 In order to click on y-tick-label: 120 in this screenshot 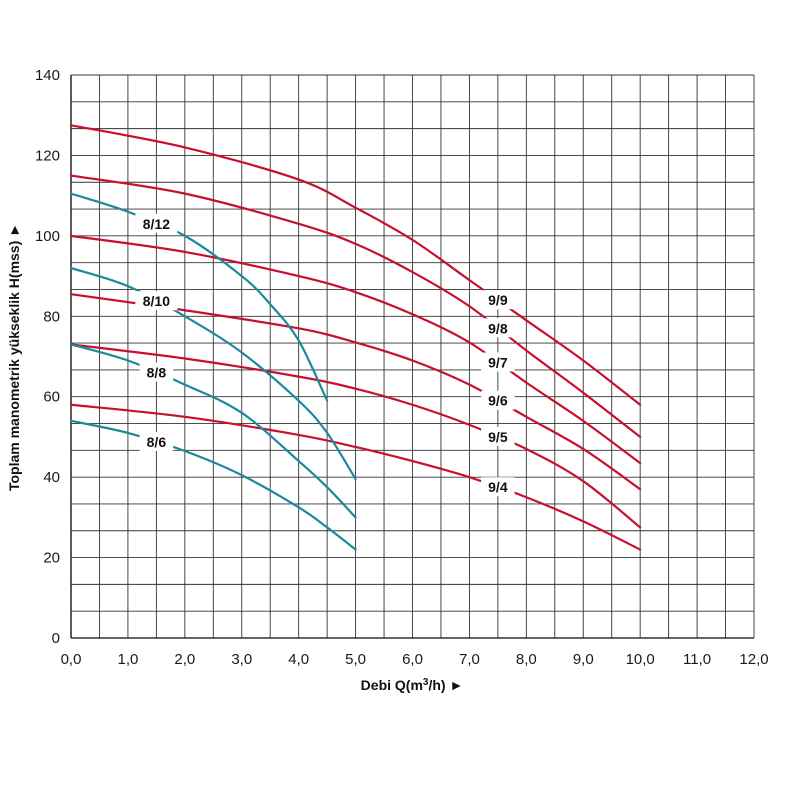, I will do `click(47, 155)`.